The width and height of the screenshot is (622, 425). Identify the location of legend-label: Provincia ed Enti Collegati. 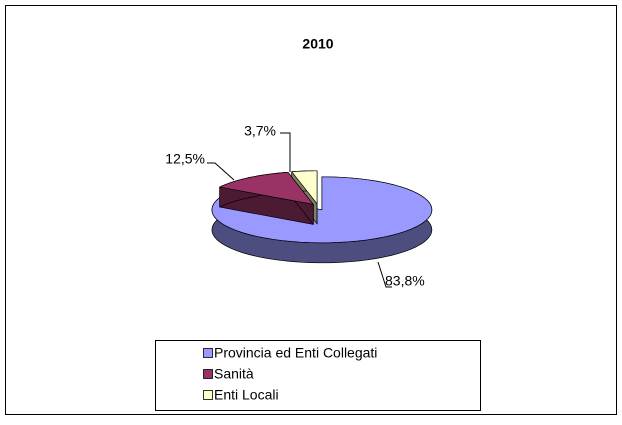
(295, 353).